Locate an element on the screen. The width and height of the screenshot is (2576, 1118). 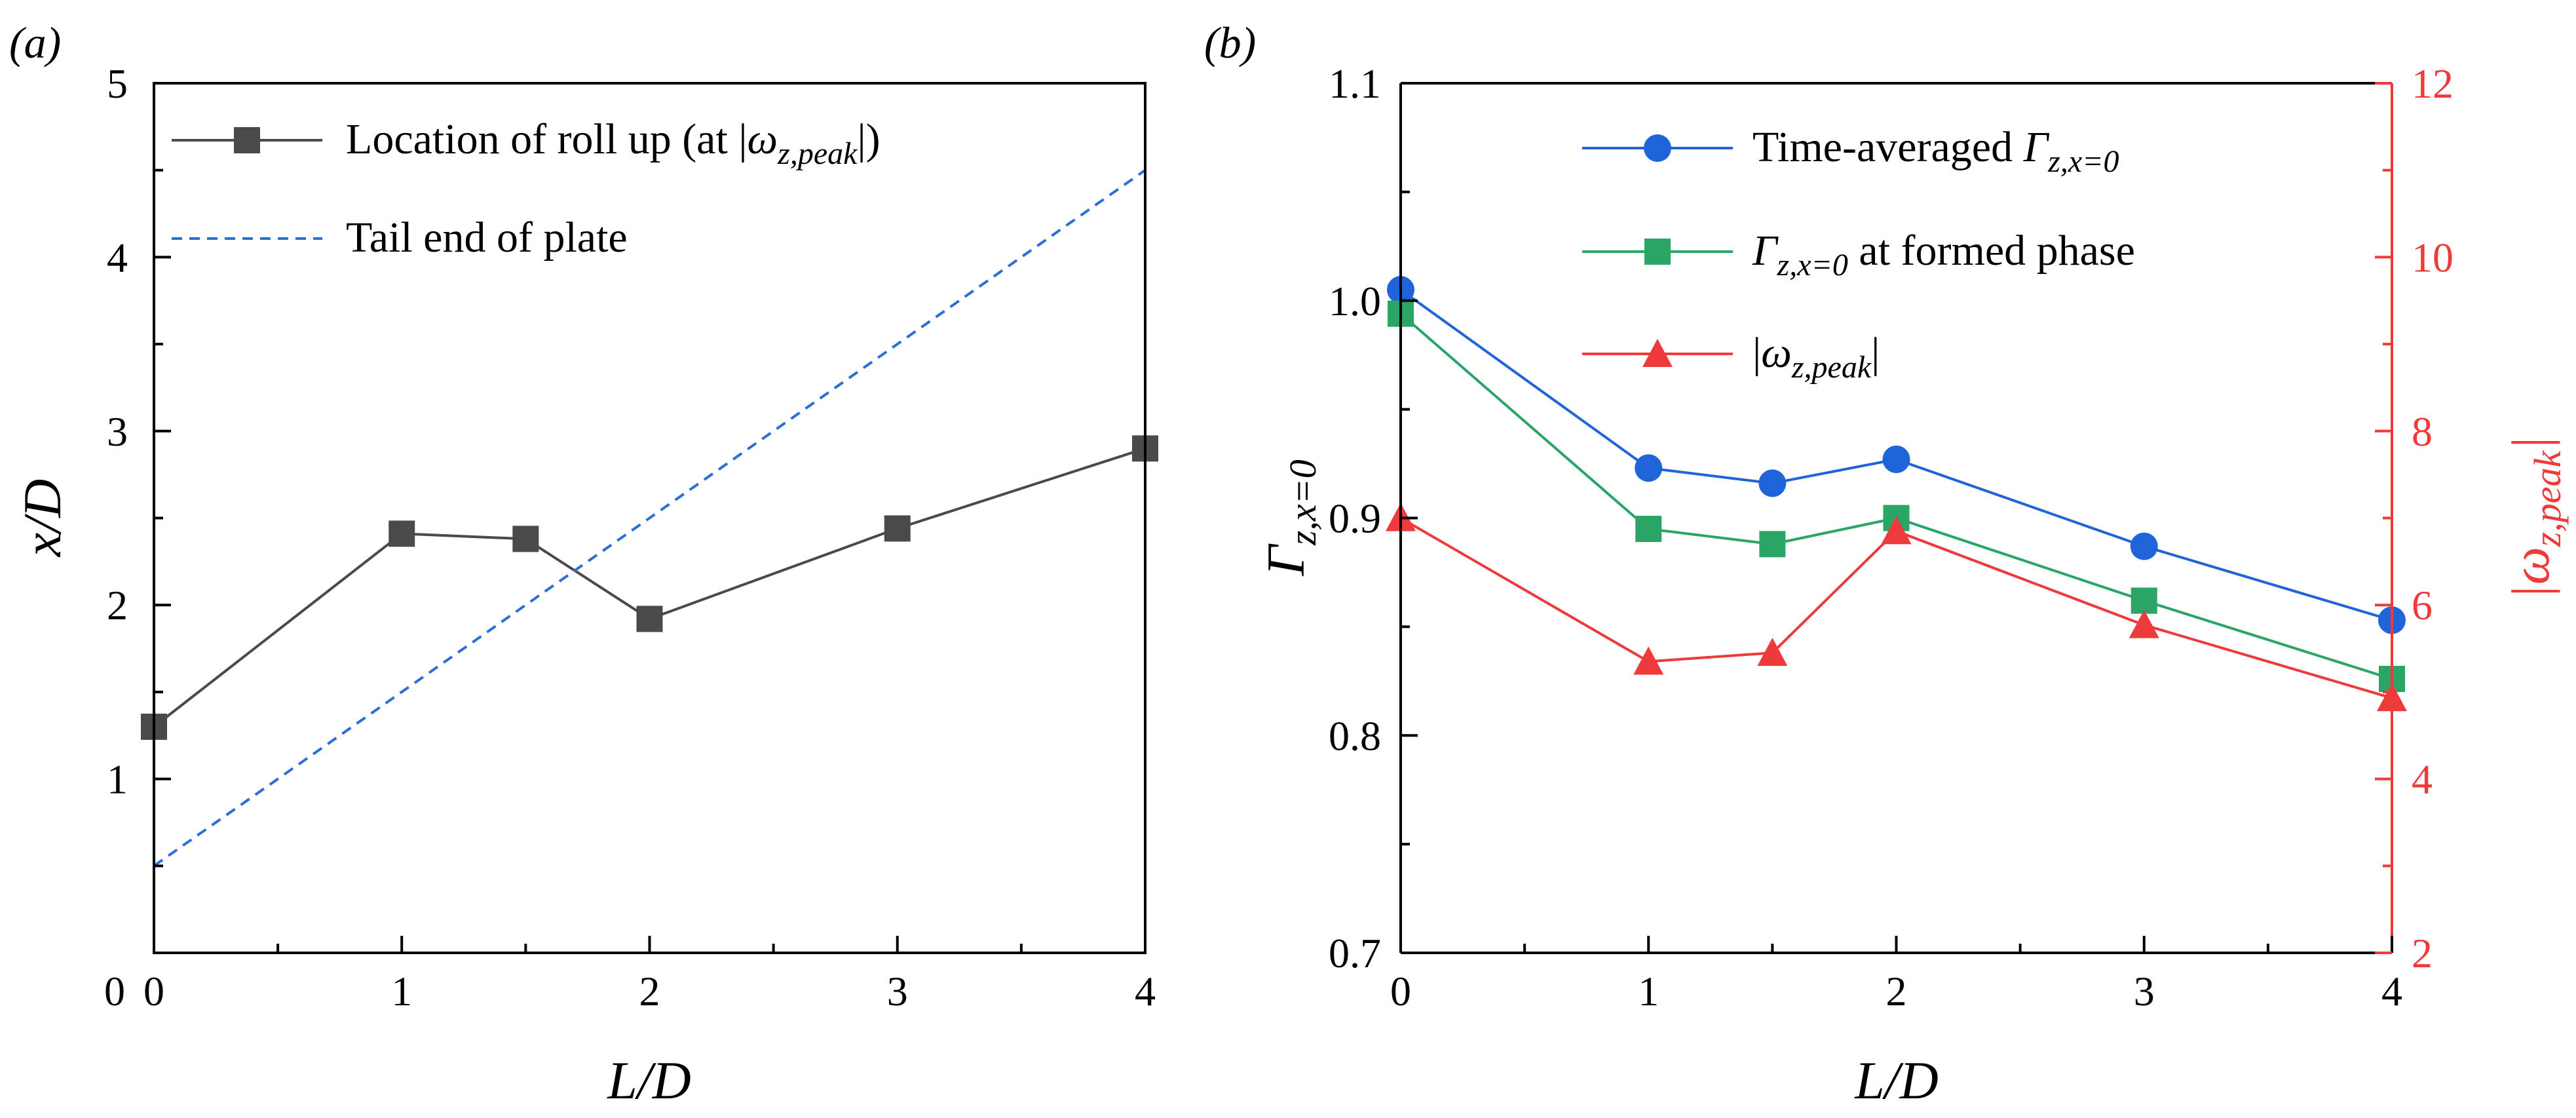
right-y-tick-label: 6 is located at coordinates (2422, 605).